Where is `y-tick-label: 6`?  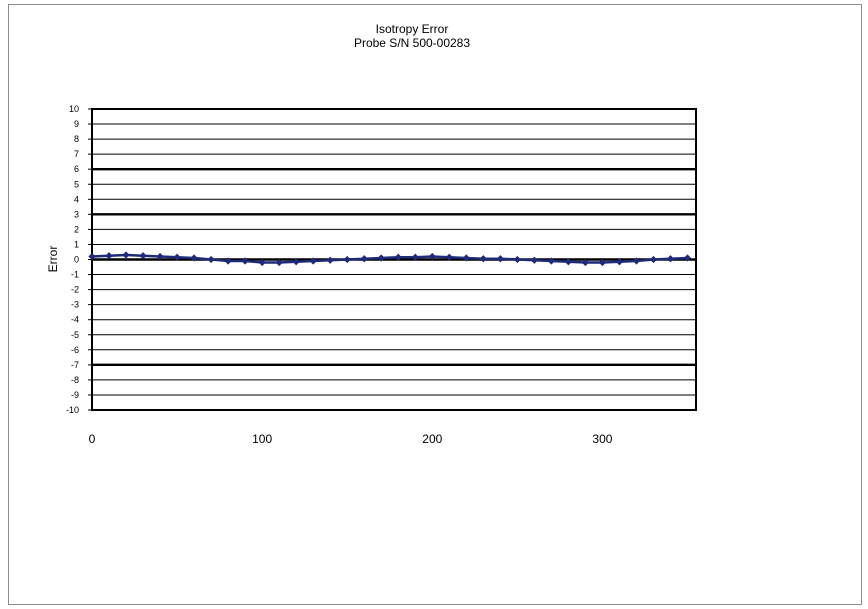
y-tick-label: 6 is located at coordinates (76, 169).